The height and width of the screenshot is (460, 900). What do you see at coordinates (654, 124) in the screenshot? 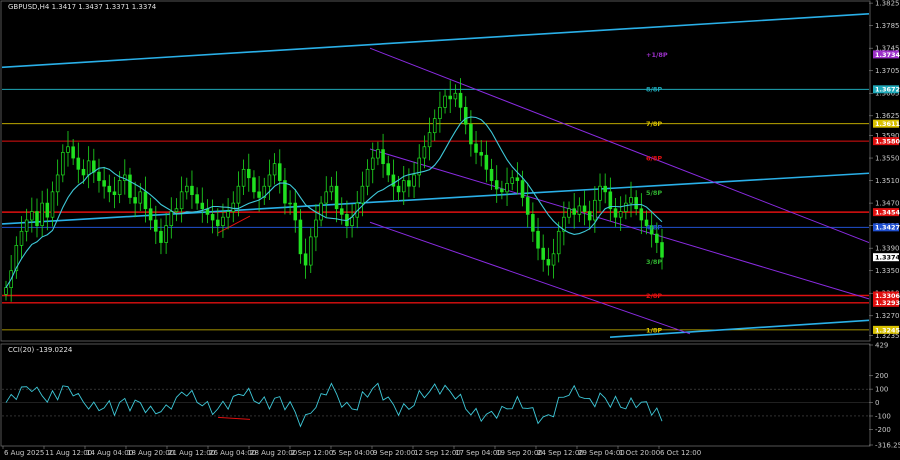
I see `murrey-label: 7/8P` at bounding box center [654, 124].